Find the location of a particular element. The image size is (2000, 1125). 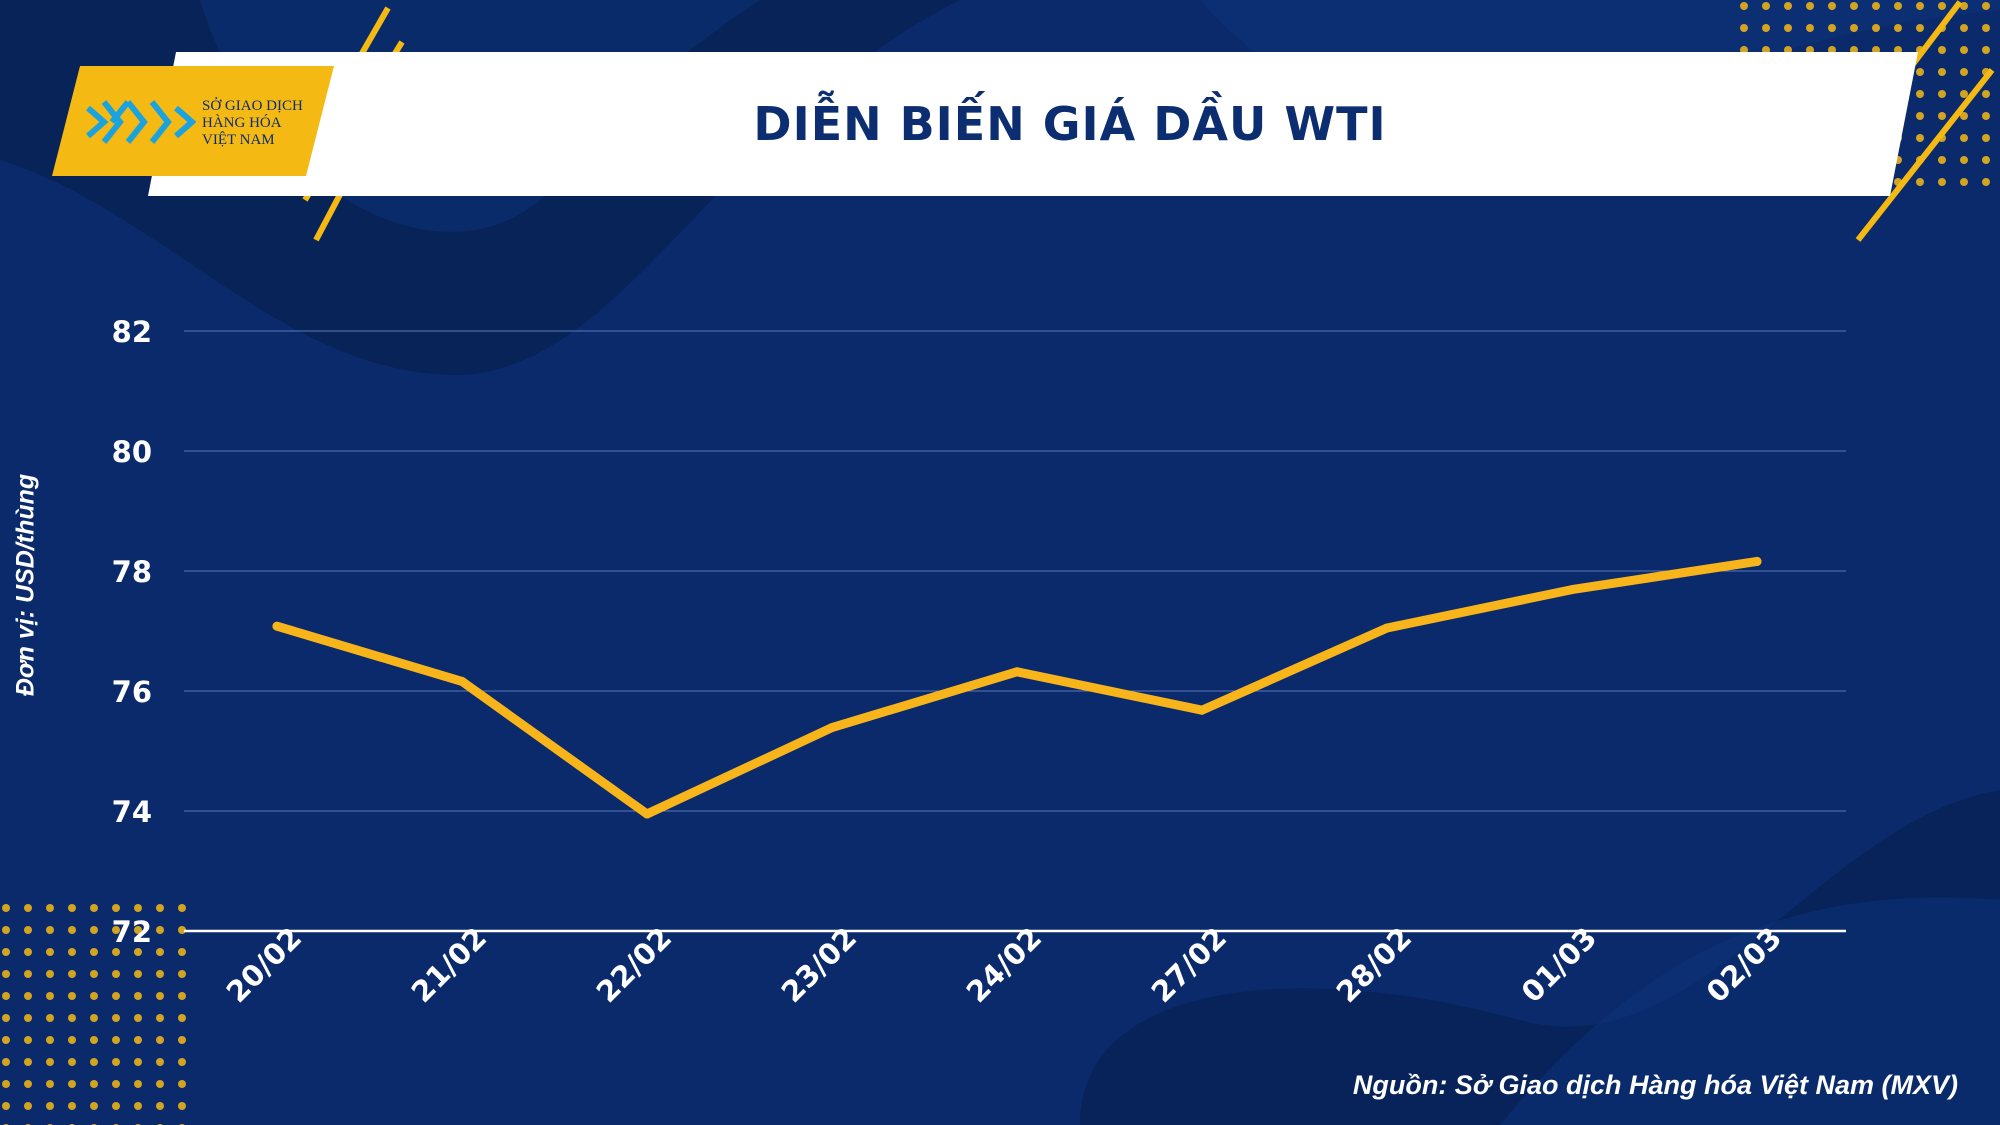

y-tick-label: 72 is located at coordinates (132, 932).